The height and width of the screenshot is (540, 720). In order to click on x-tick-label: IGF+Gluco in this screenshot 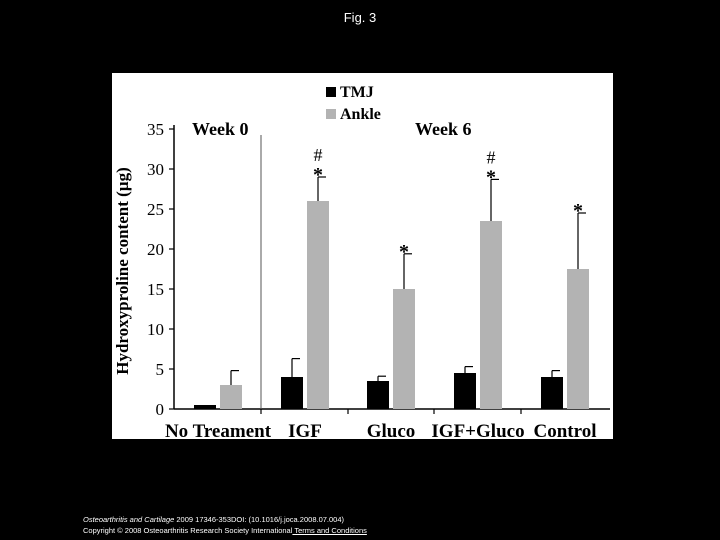, I will do `click(477, 430)`.